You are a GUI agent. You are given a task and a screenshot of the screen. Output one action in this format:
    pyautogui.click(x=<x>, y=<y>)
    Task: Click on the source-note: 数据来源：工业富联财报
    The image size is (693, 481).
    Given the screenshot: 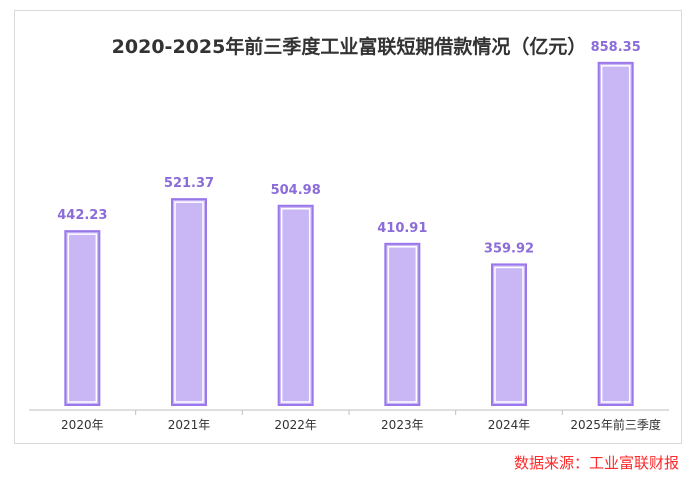 What is the action you would take?
    pyautogui.click(x=596, y=463)
    